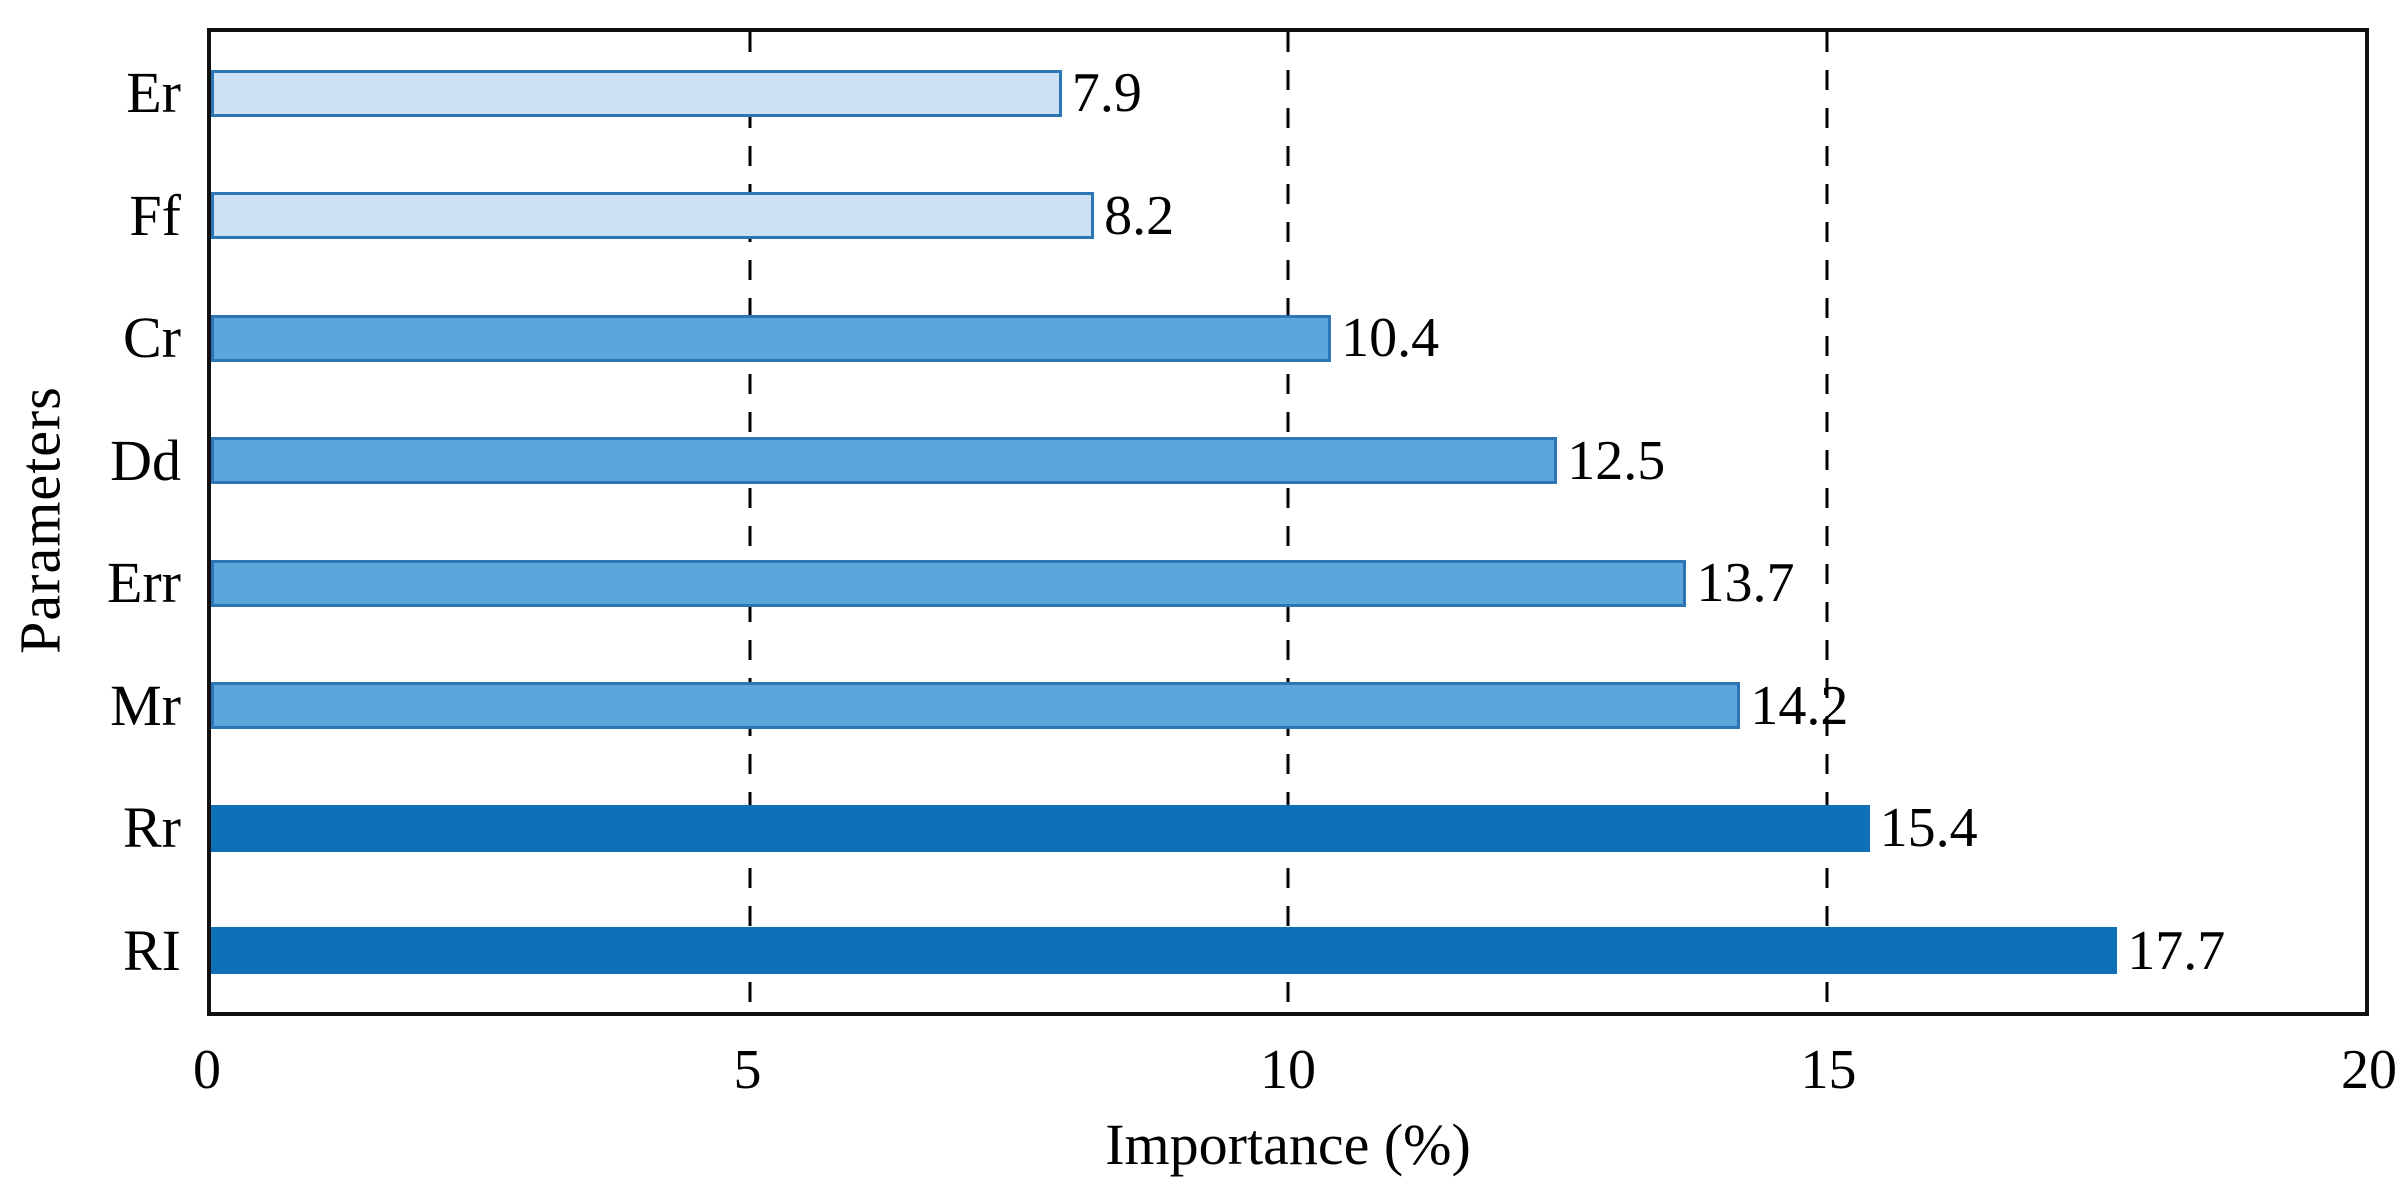  I want to click on bar-cr, so click(771, 338).